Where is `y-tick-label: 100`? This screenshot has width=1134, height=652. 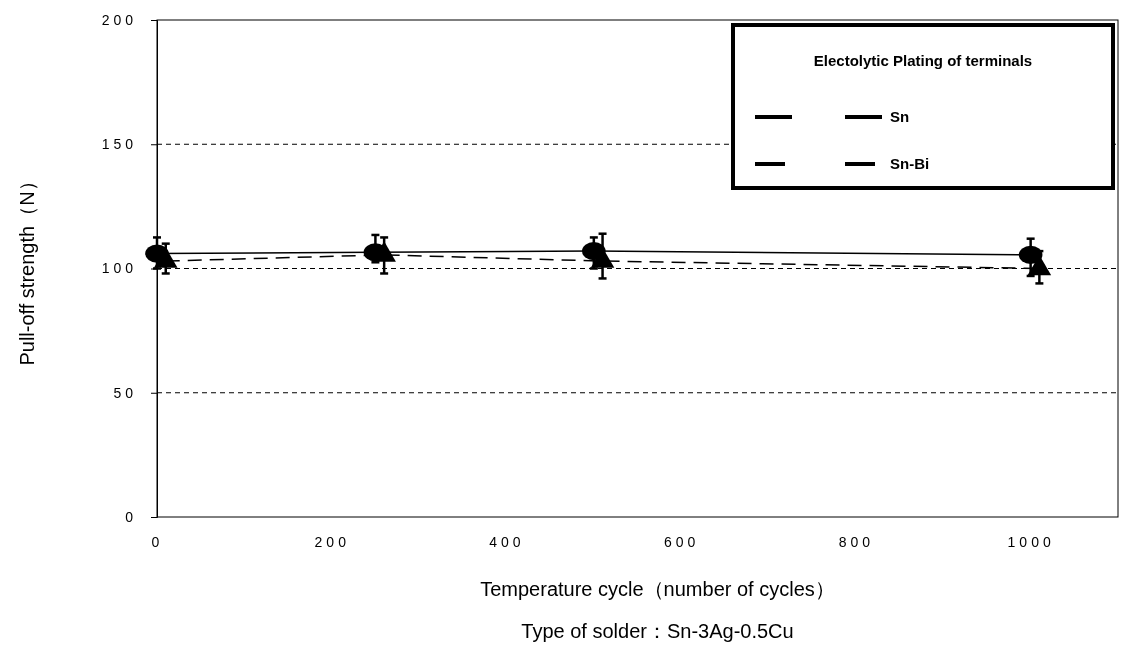 y-tick-label: 100 is located at coordinates (119, 268).